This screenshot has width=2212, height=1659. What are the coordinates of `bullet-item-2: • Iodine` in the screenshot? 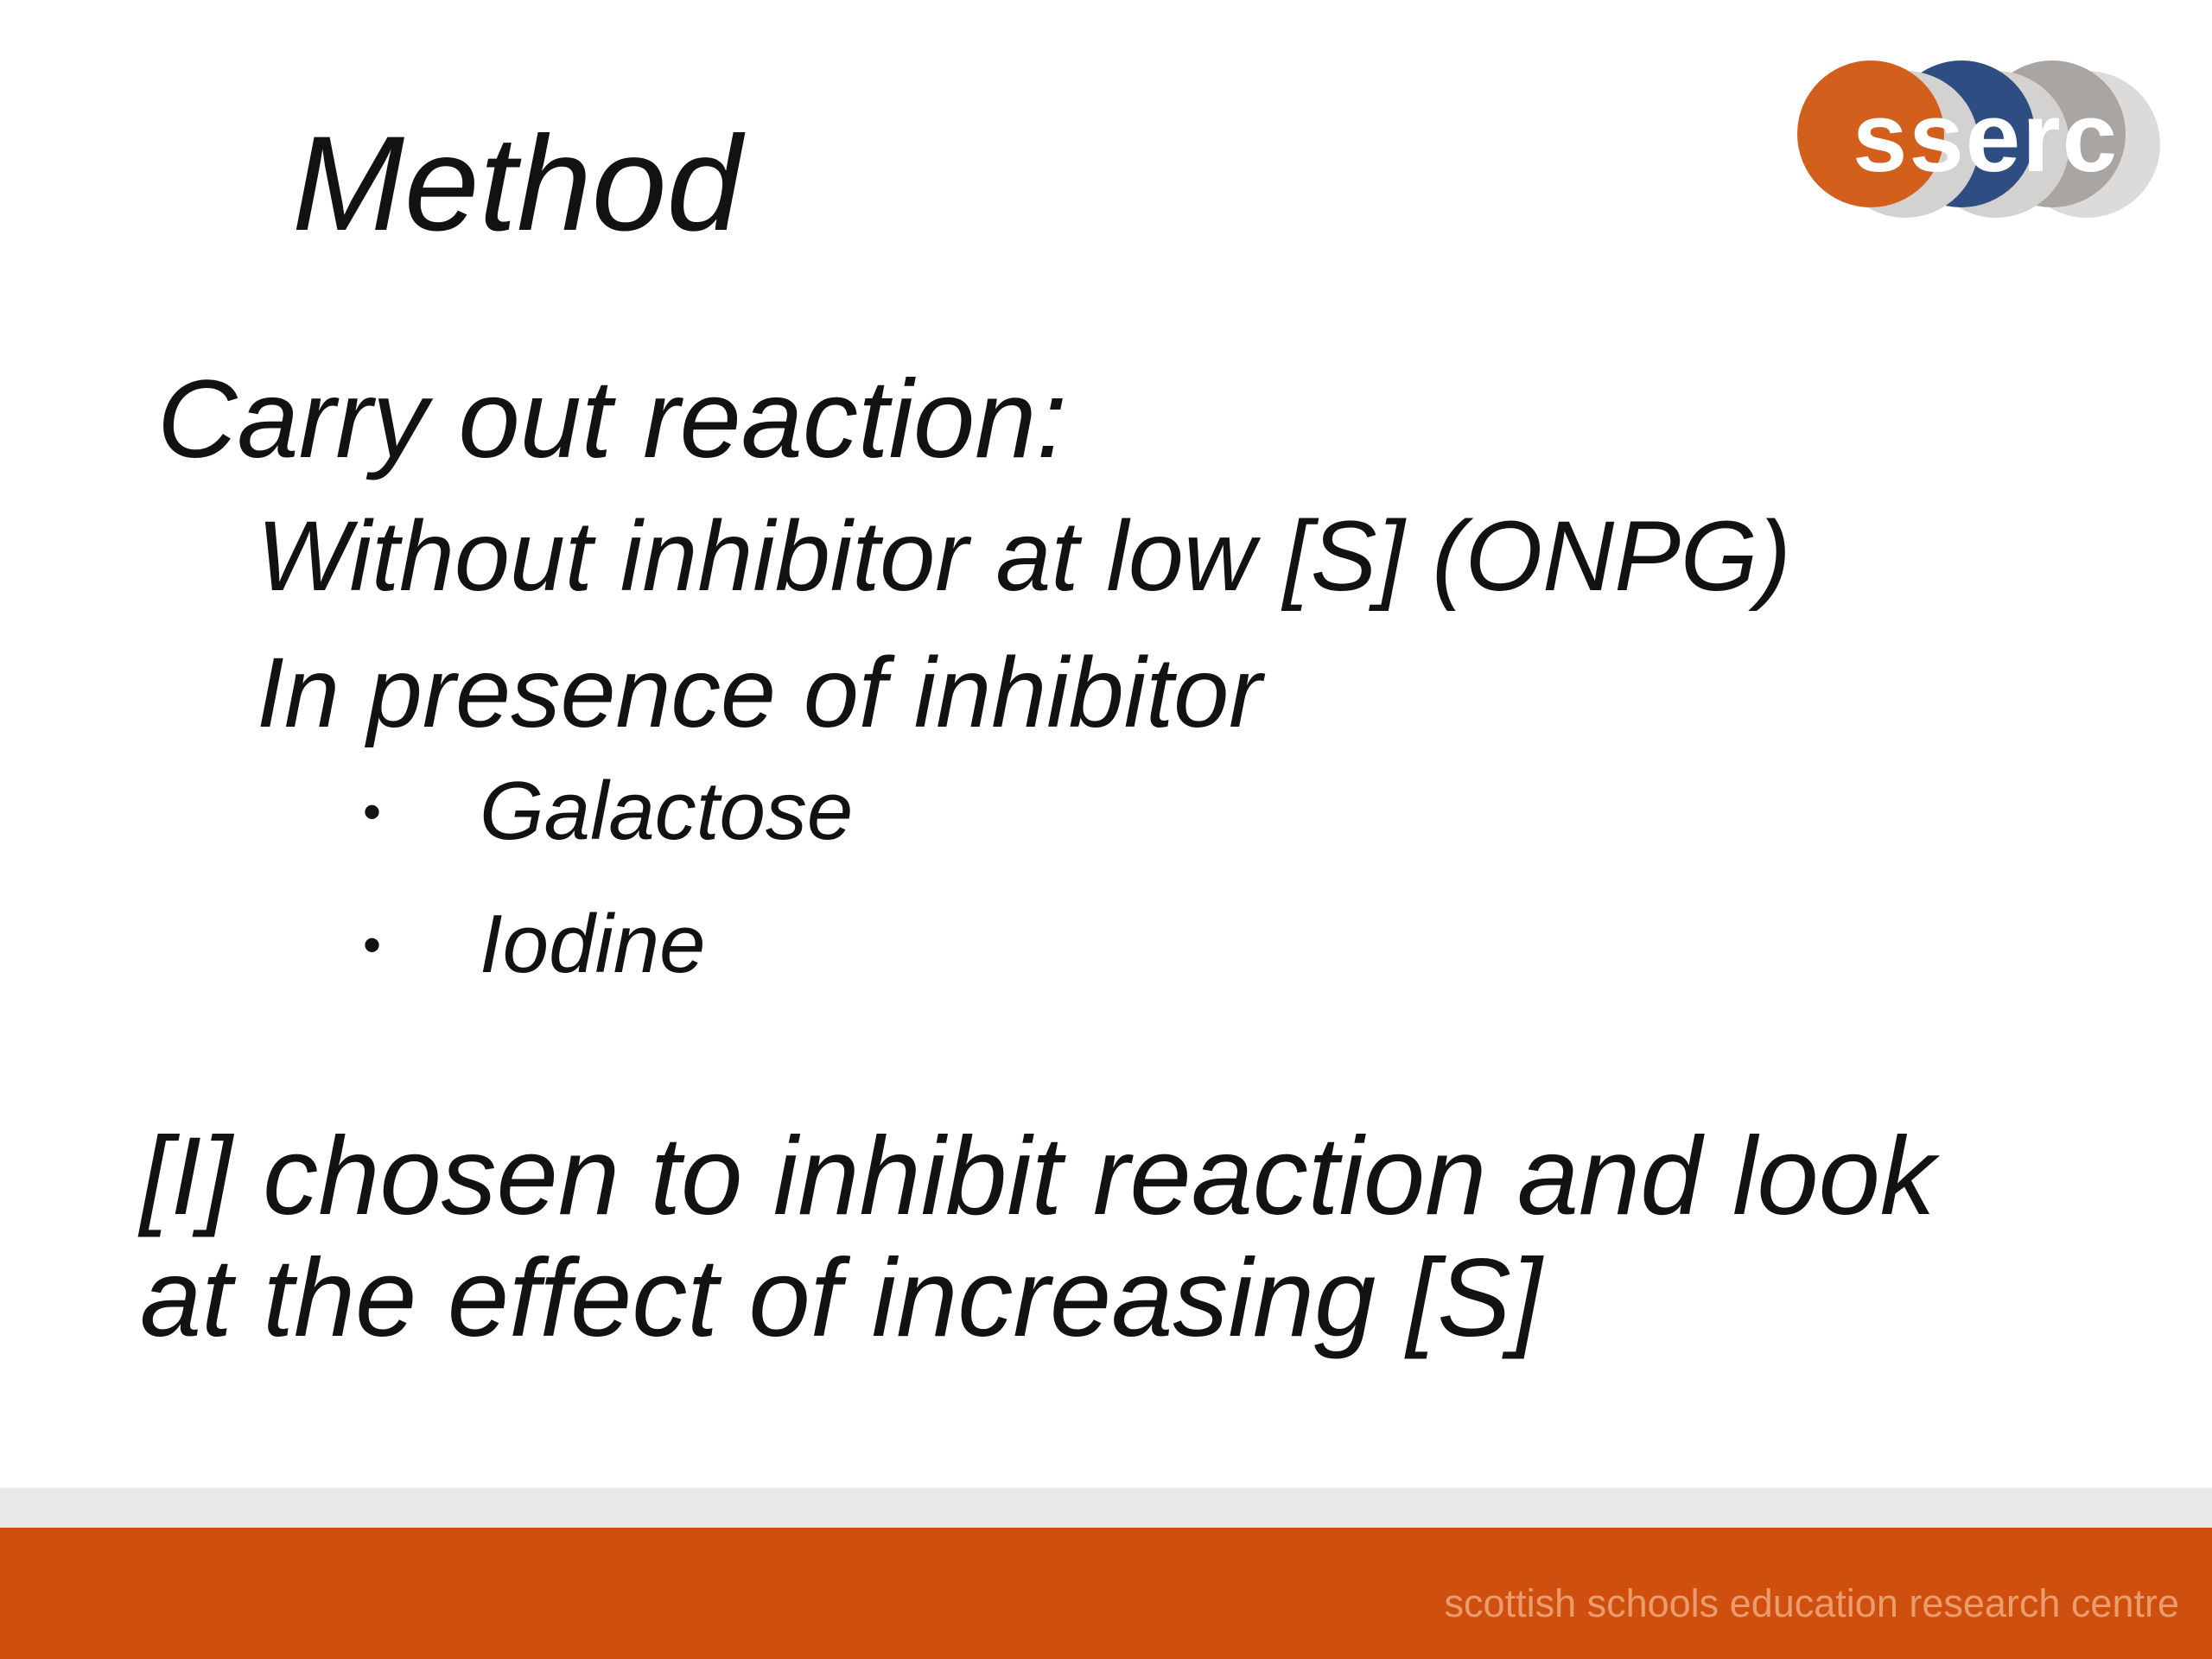 It's located at (534, 944).